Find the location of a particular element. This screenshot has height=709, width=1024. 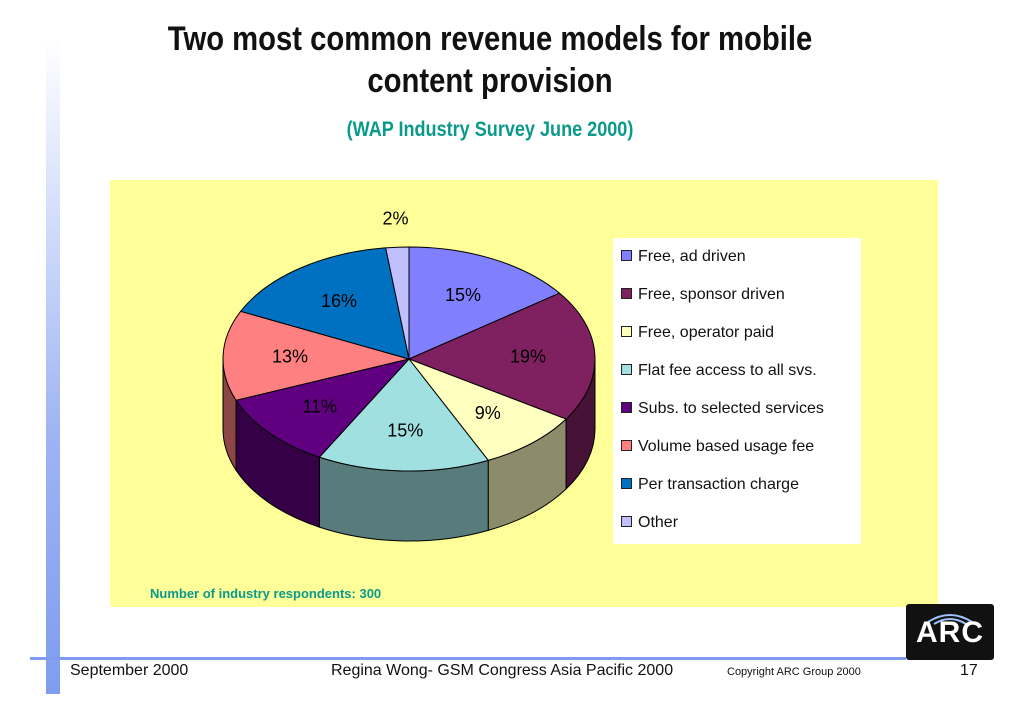

legend-label: Free, operator paid is located at coordinates (706, 332).